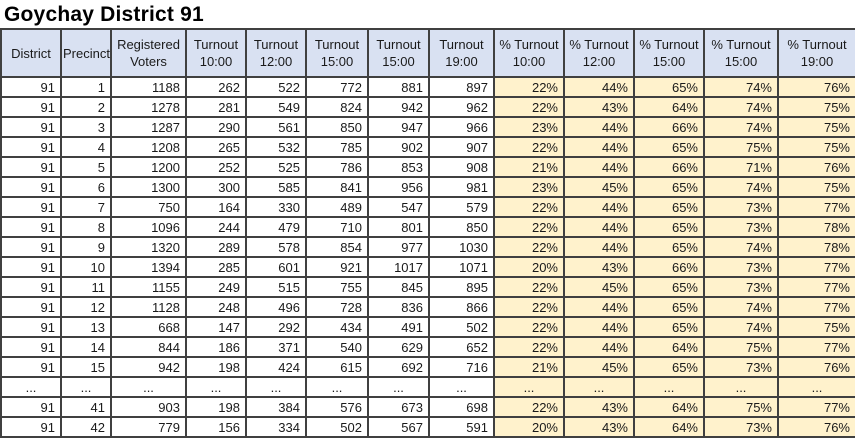 The image size is (855, 440). What do you see at coordinates (461, 53) in the screenshot?
I see `column-header: Turnout 19:00` at bounding box center [461, 53].